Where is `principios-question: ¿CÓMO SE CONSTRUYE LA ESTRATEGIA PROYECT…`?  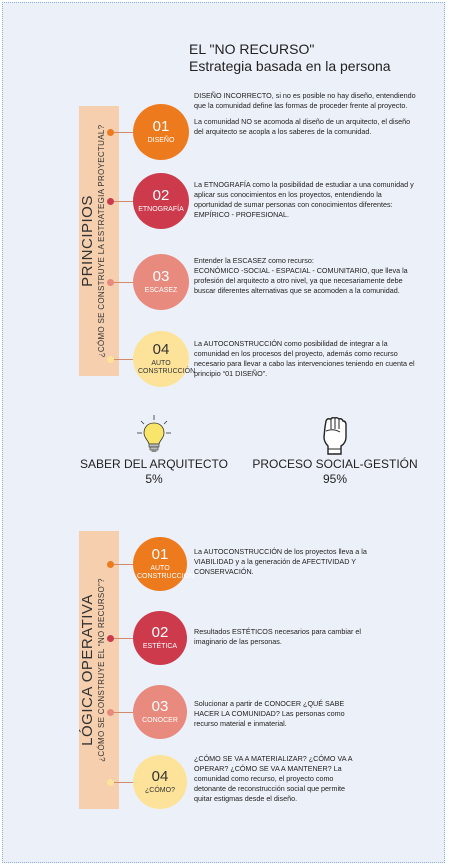
principios-question: ¿CÓMO SE CONSTRUYE LA ESTRATEGIA PROYECT… is located at coordinates (101, 241).